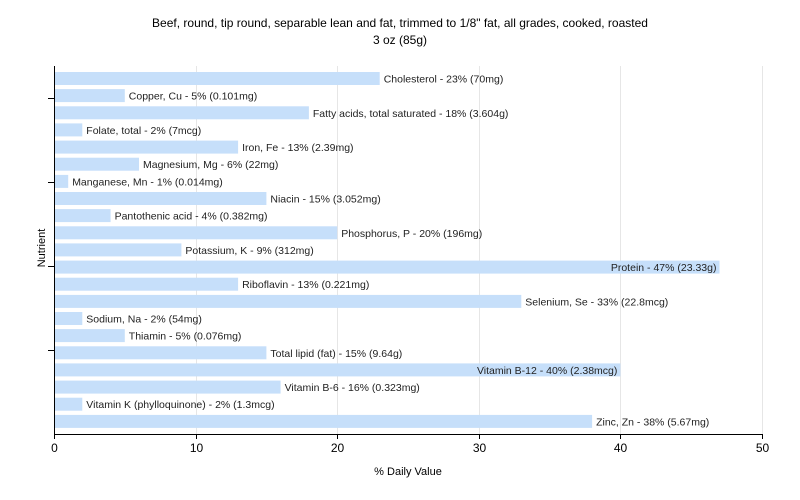 This screenshot has width=800, height=500. Describe the element at coordinates (652, 422) in the screenshot. I see `bar-label: Zinc, Zn - 38% (5.67mg)` at that location.